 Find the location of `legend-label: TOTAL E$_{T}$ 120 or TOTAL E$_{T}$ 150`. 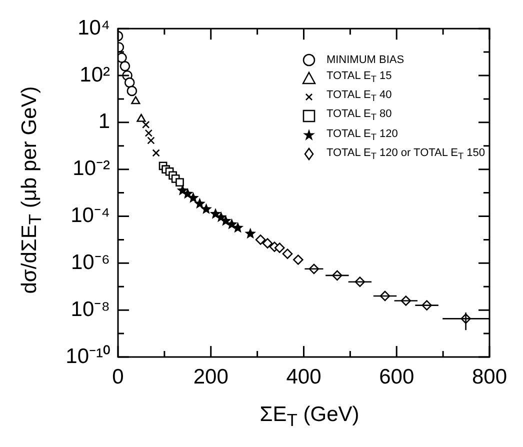

legend-label: TOTAL E$_{T}$ 120 or TOTAL E$_{T}$ 150 is located at coordinates (405, 154).